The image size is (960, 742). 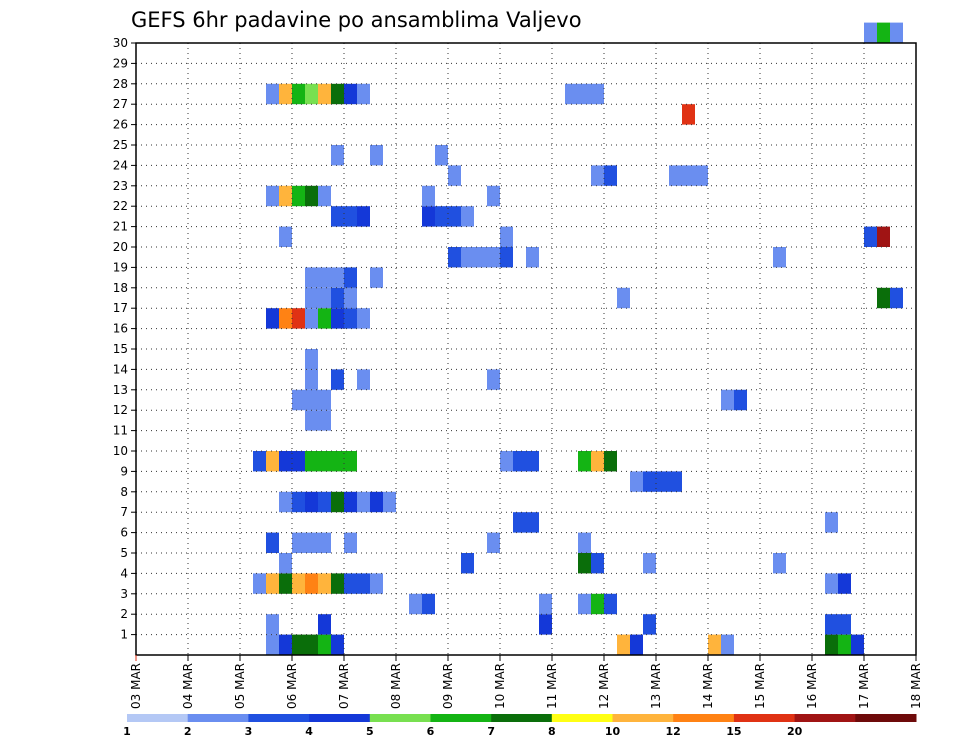 I want to click on y-tick-label: 28, so click(x=120, y=84).